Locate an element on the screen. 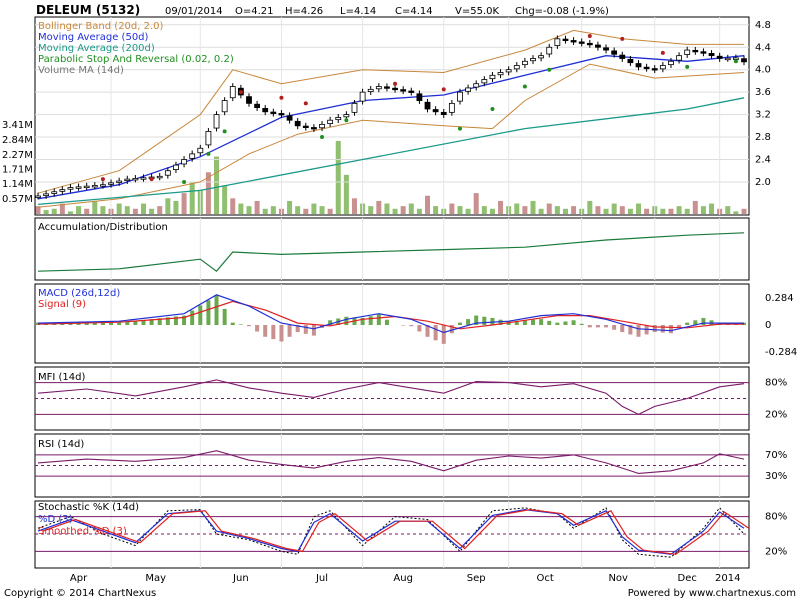  macd-tick-label: 0.284 is located at coordinates (779, 298).